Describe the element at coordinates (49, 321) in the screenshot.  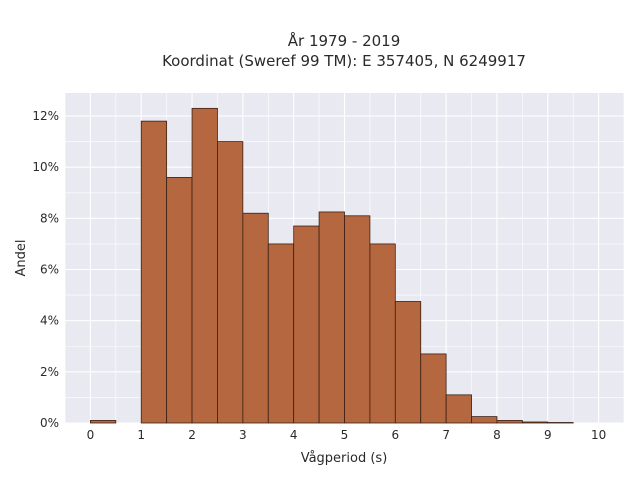
I see `y-tick-label: 4%` at that location.